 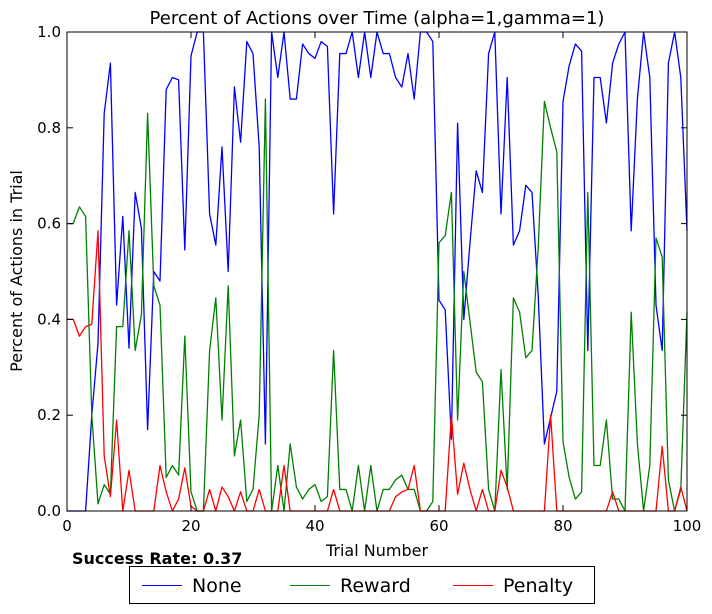 What do you see at coordinates (49, 319) in the screenshot?
I see `y-tick-label: 0.4` at bounding box center [49, 319].